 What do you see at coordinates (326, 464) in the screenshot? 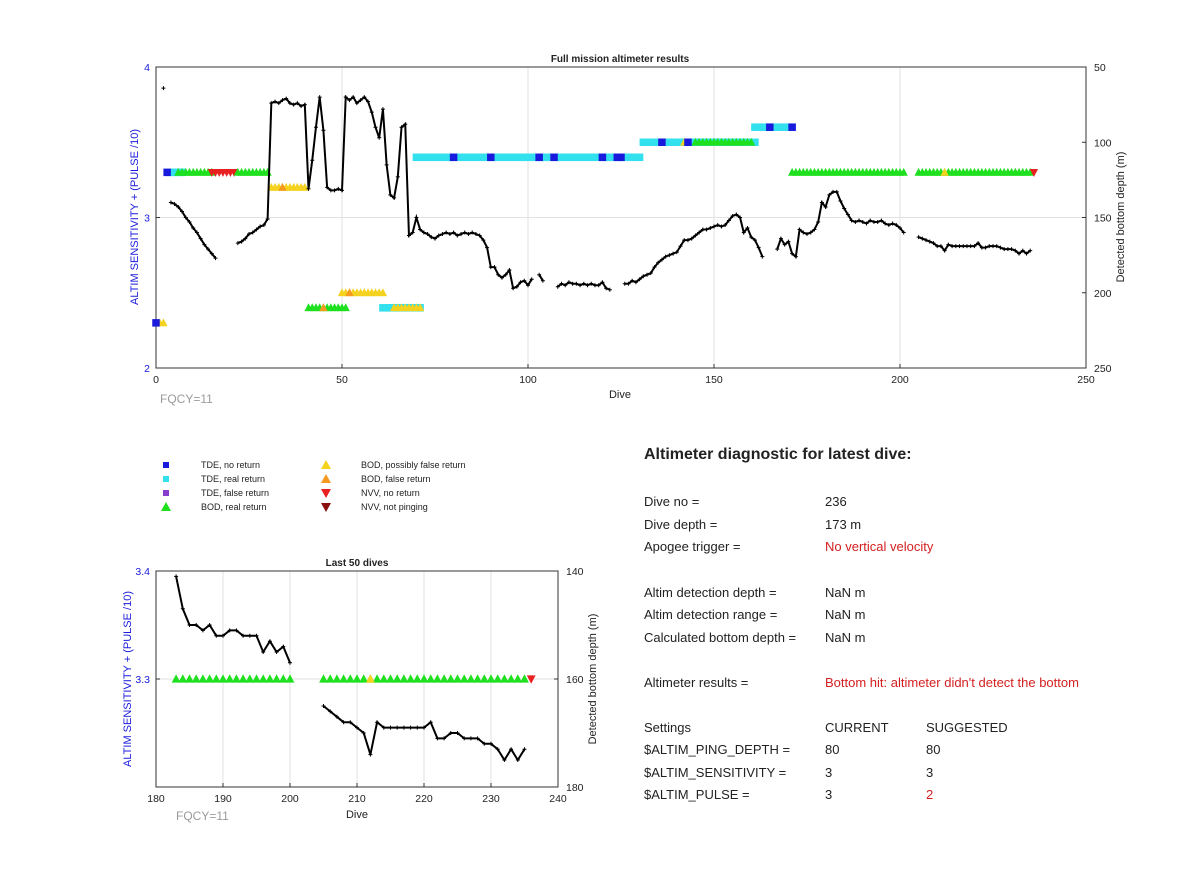
I see `yellow-triangle-up-icon` at bounding box center [326, 464].